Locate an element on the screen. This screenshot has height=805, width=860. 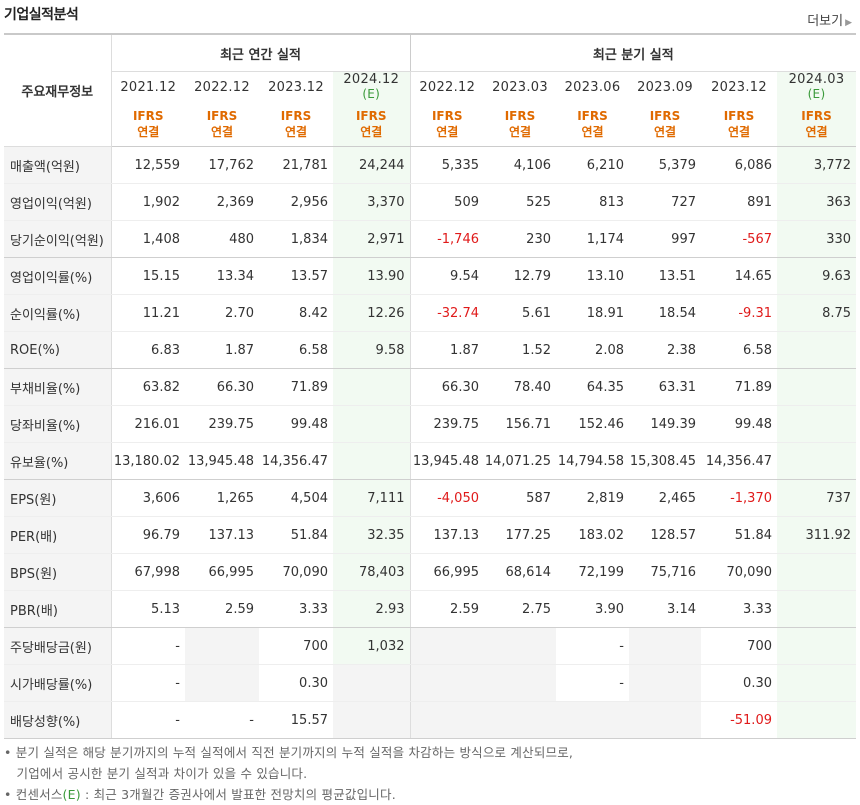
period-year: 2022.12 is located at coordinates (447, 87).